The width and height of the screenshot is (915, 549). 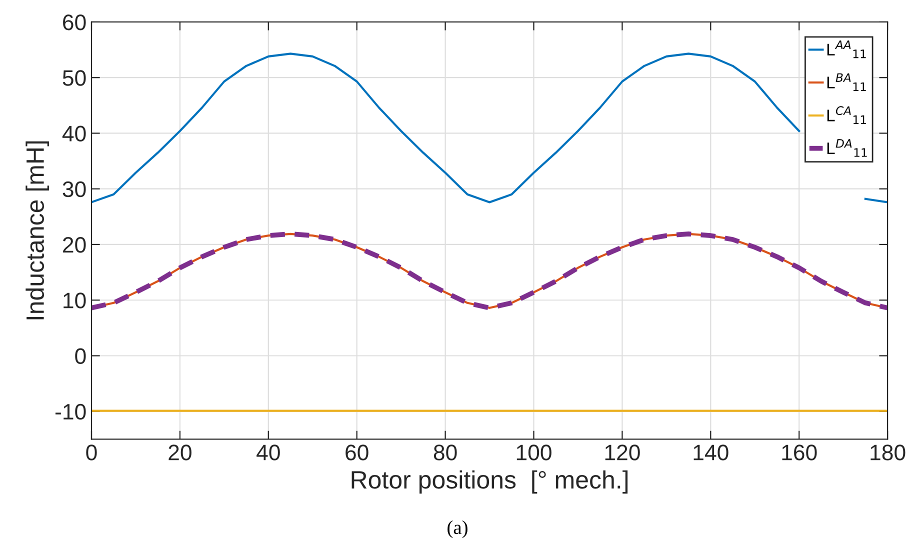 What do you see at coordinates (534, 452) in the screenshot?
I see `x-tick-label: 100` at bounding box center [534, 452].